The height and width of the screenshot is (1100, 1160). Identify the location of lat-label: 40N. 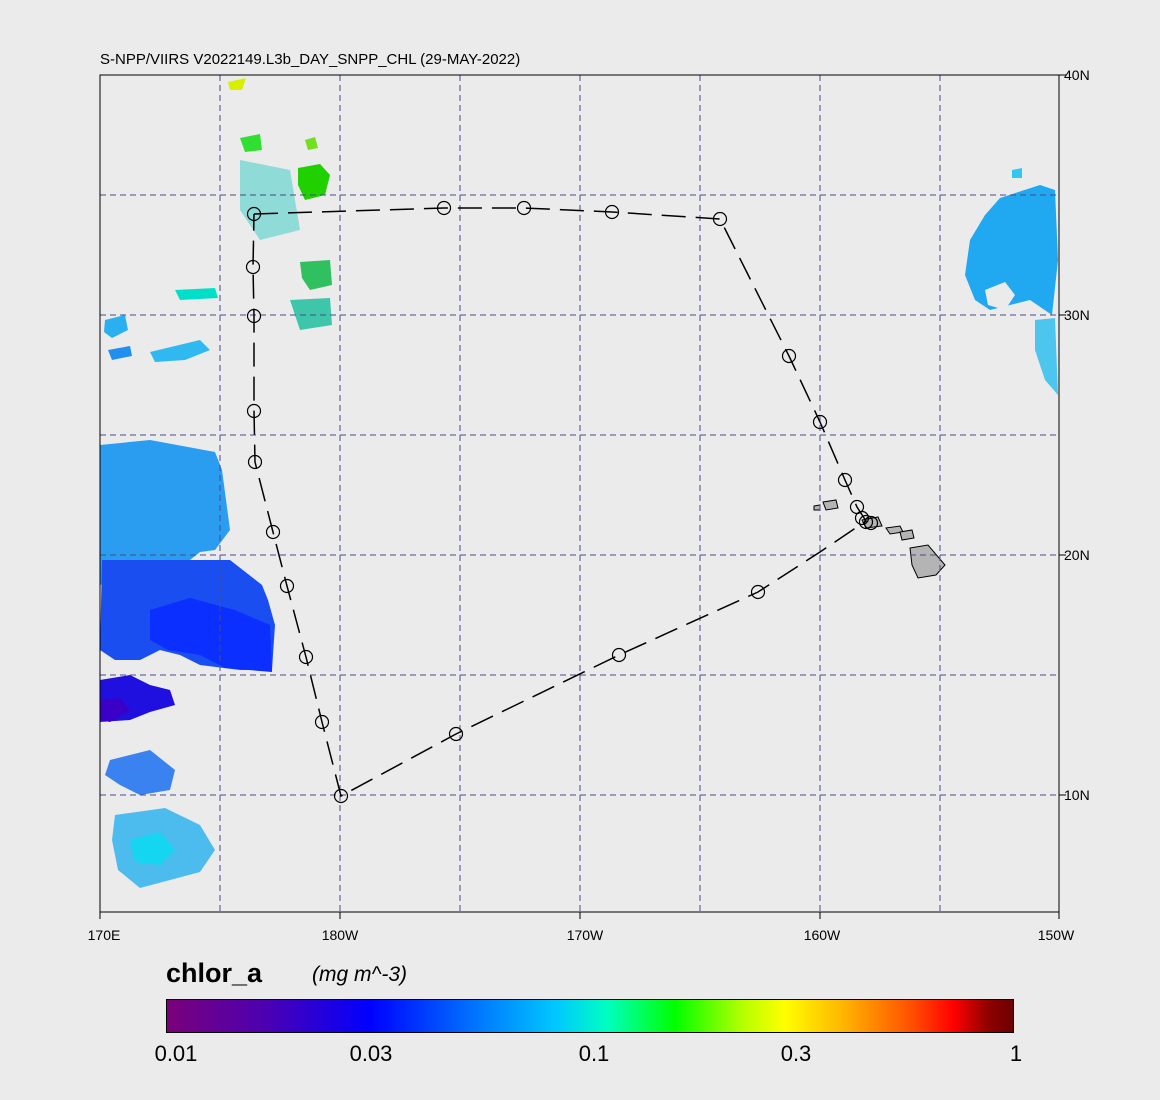
(1077, 75).